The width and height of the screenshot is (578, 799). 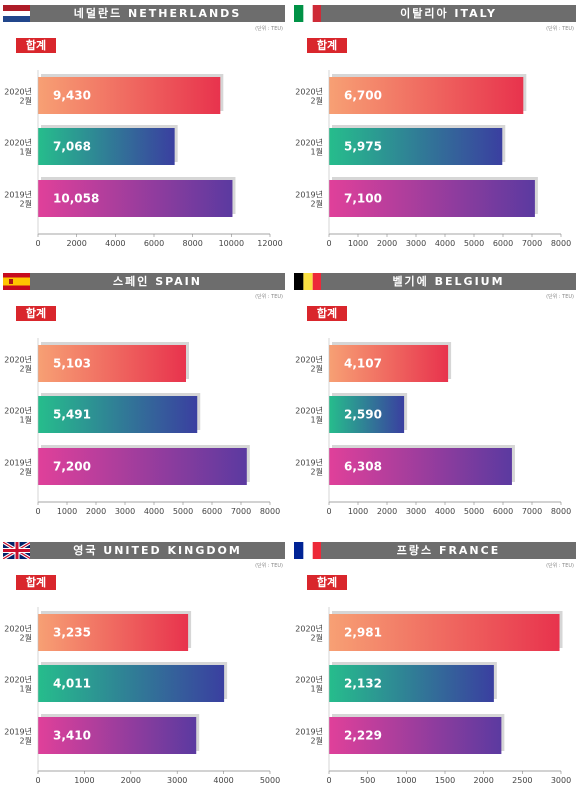 What do you see at coordinates (17, 281) in the screenshot?
I see `spain-flag-icon` at bounding box center [17, 281].